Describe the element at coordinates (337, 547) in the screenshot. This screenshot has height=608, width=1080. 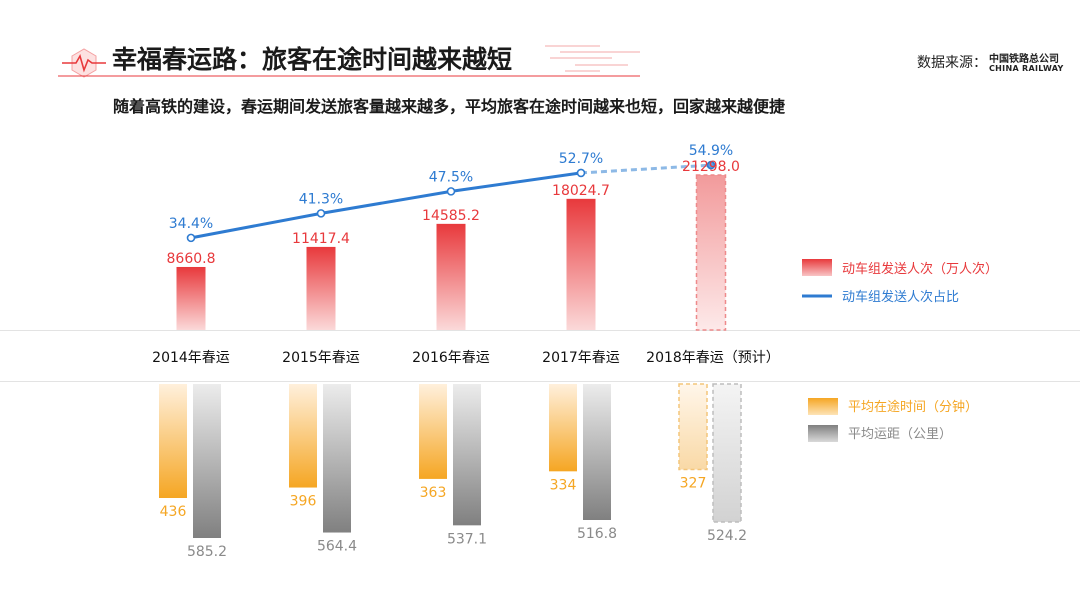
I see `label-distance-1: 564.4` at that location.